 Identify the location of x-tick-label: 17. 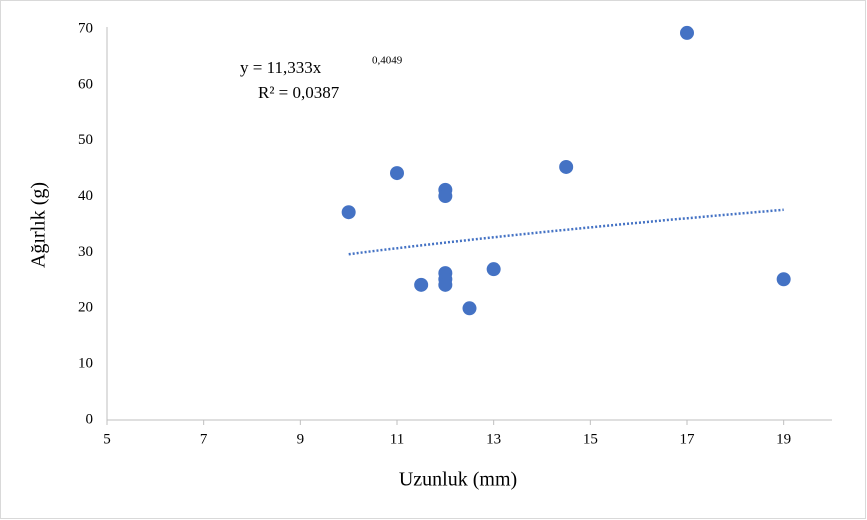
(688, 439).